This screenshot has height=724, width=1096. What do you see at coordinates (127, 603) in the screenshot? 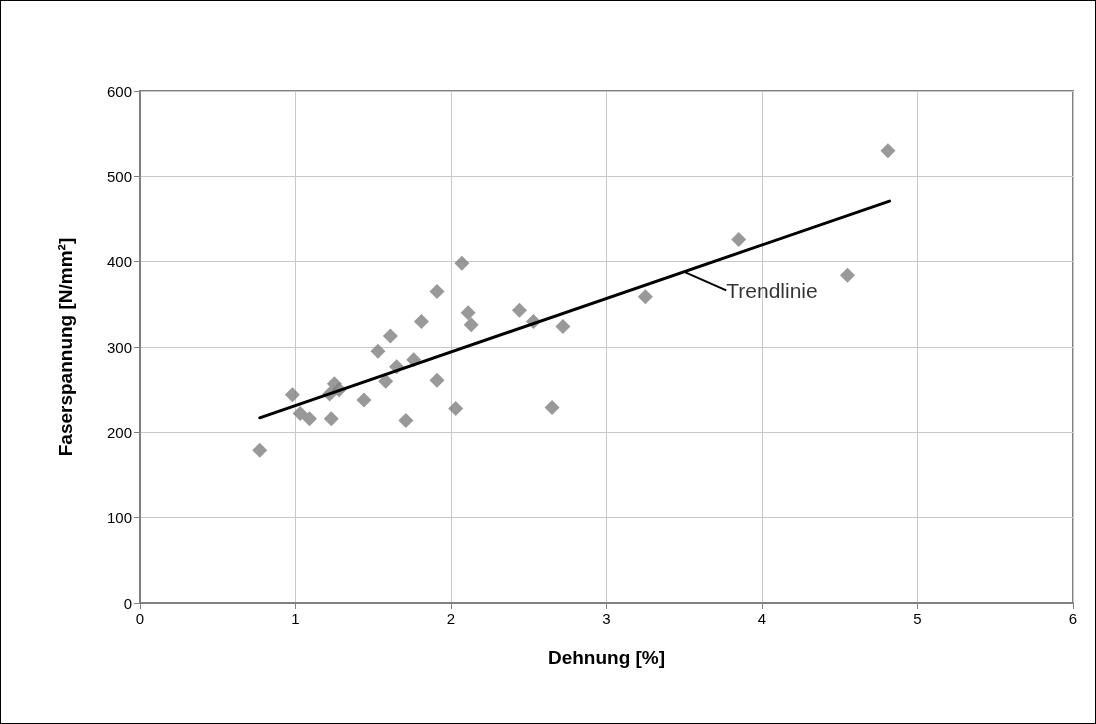
I see `y-tick-label: 0` at bounding box center [127, 603].